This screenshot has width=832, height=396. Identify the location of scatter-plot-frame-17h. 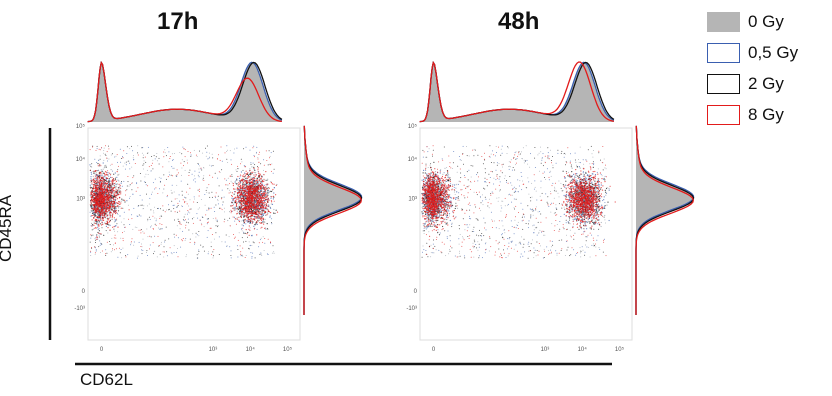
(194, 234).